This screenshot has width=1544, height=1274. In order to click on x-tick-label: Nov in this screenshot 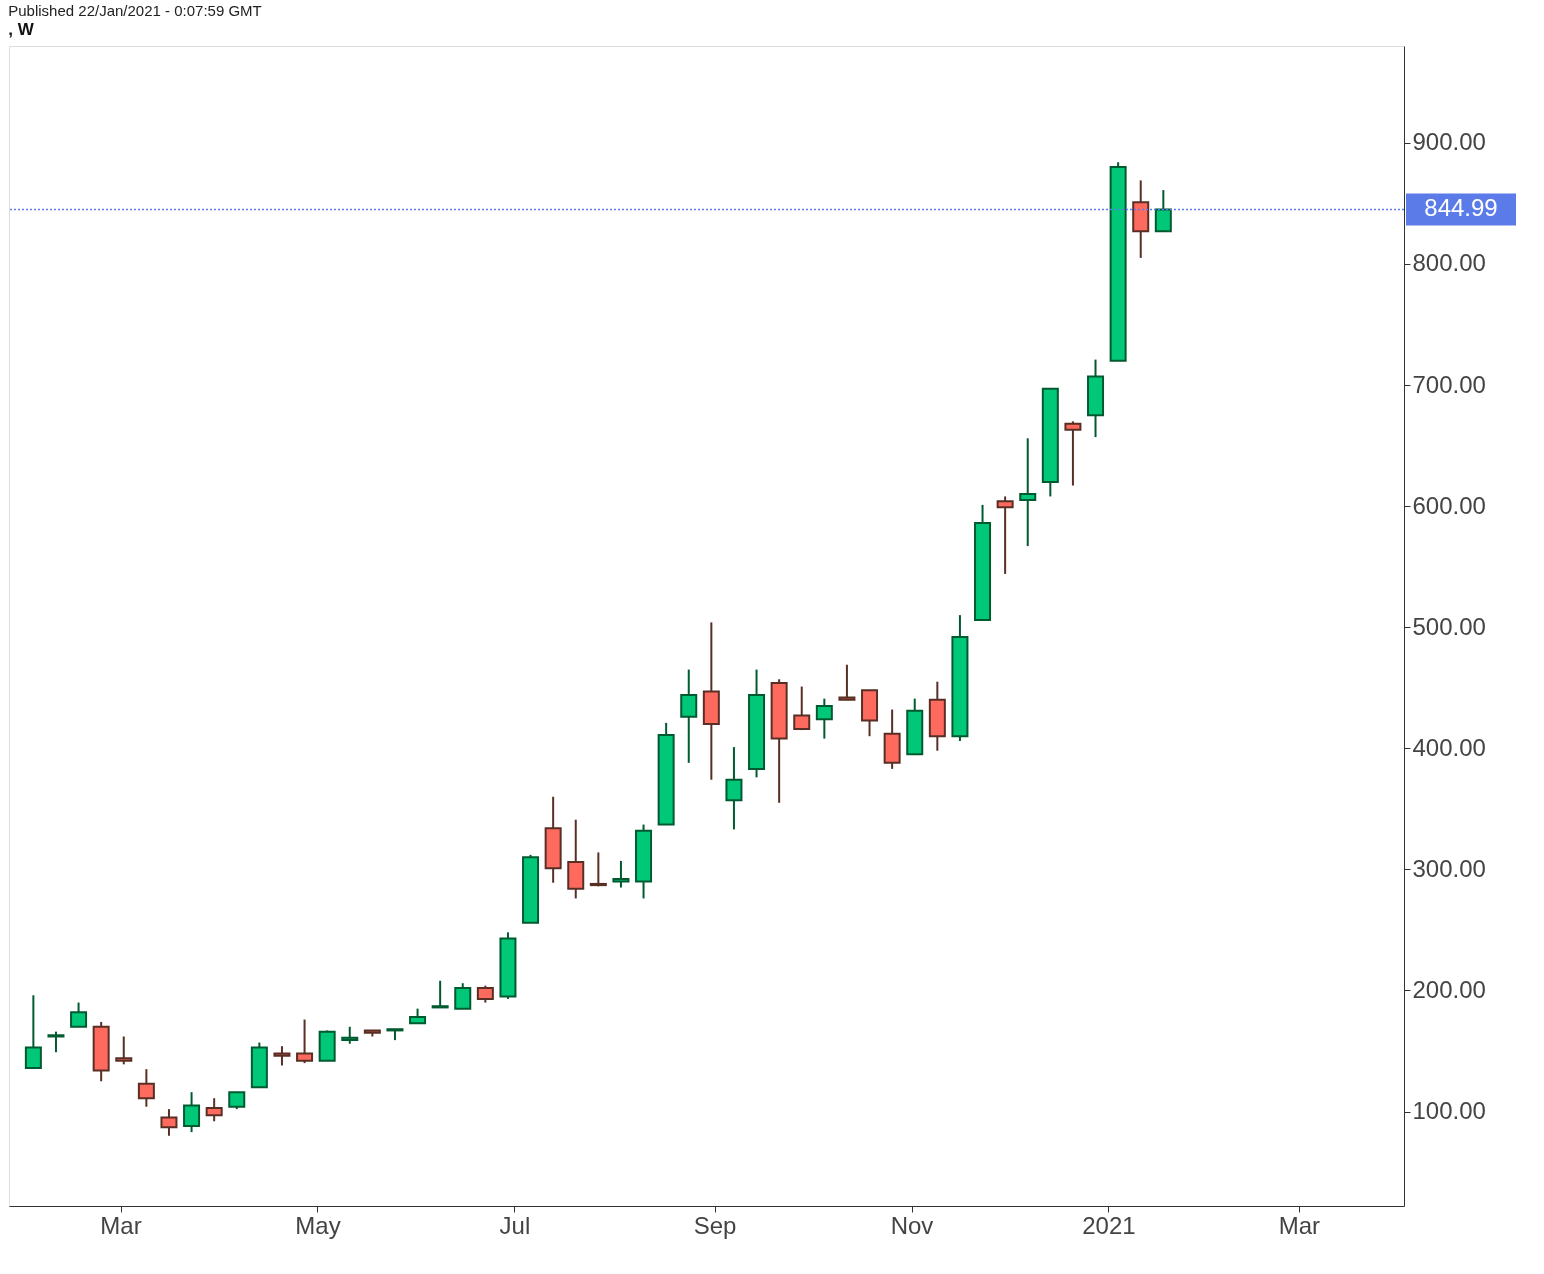, I will do `click(912, 1225)`.